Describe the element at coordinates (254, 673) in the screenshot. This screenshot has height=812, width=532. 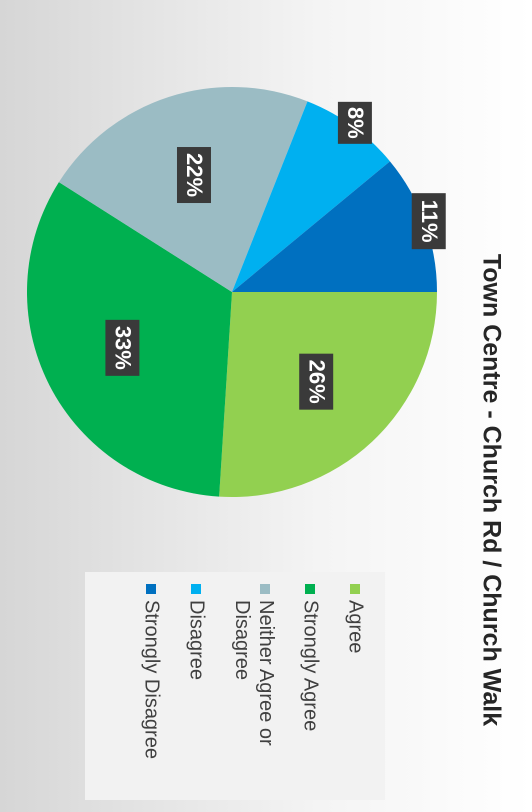
I see `legend-label: Neither Agree orDisagree` at that location.